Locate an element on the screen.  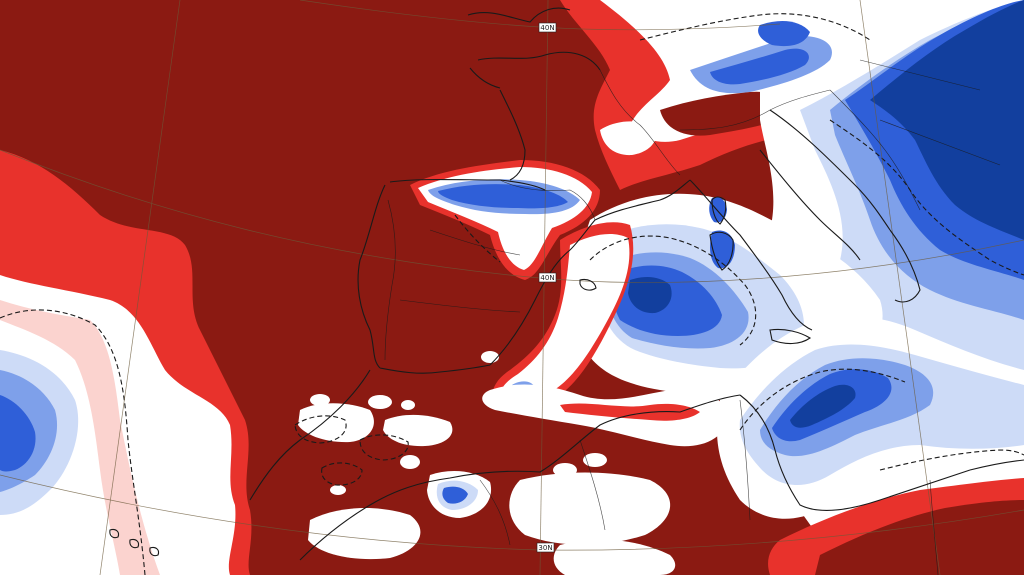
mediterranean-region is located at coordinates (729, 300).